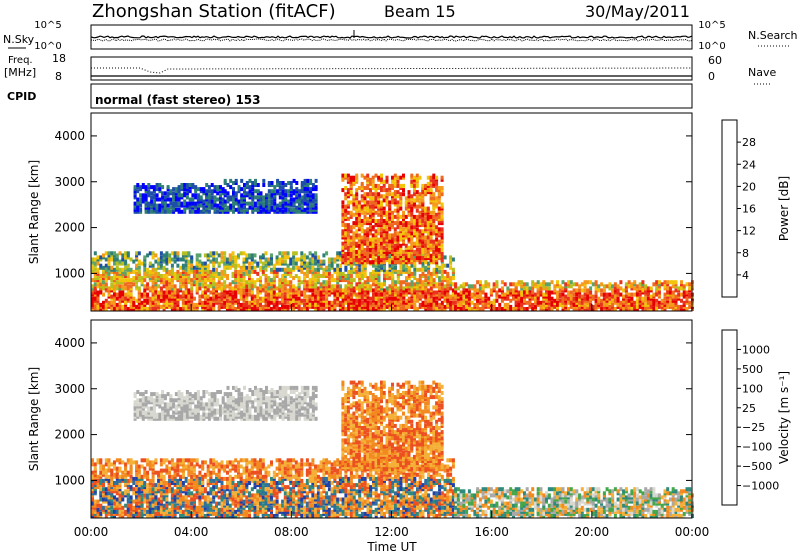  What do you see at coordinates (20, 72) in the screenshot?
I see `freq-label-2: [MHz]` at bounding box center [20, 72].